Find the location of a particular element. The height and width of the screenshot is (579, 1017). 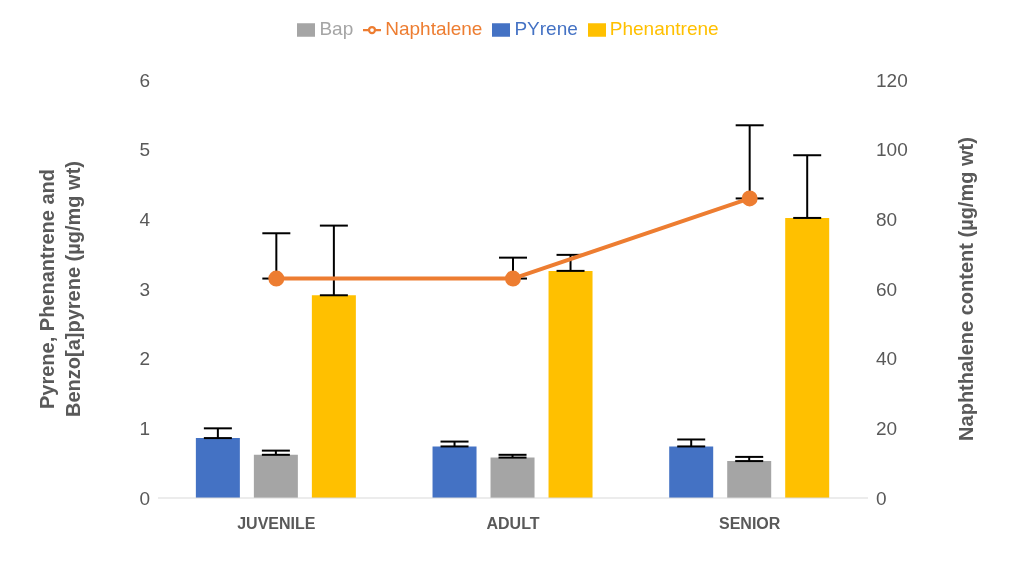

y2-tick-label: 120 is located at coordinates (892, 80).